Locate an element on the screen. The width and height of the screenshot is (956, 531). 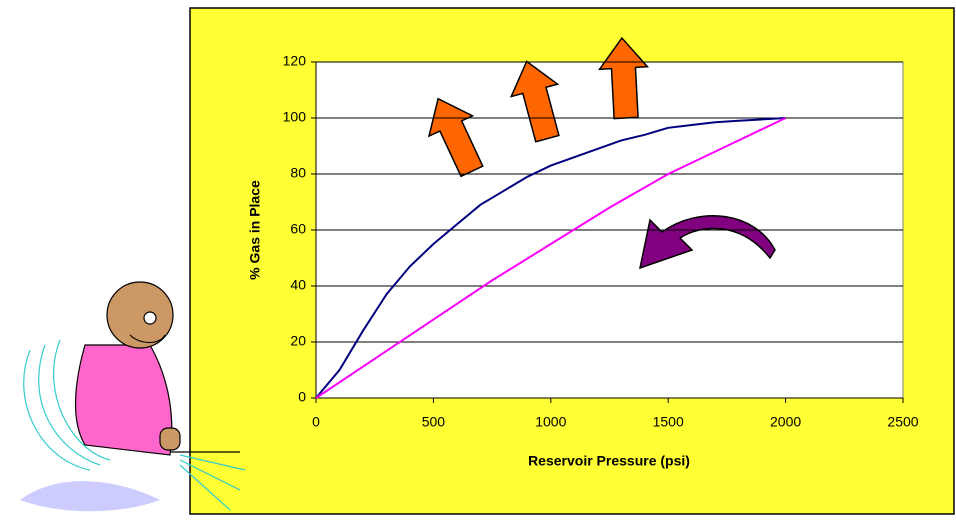
purple-arrow is located at coordinates (707, 242).